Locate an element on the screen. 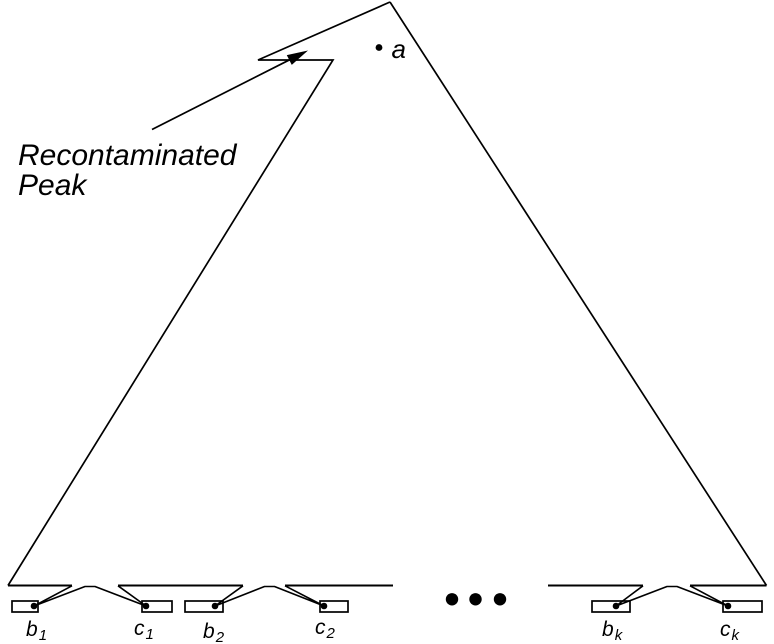 This screenshot has height=644, width=774. ellipsis-dots is located at coordinates (476, 599).